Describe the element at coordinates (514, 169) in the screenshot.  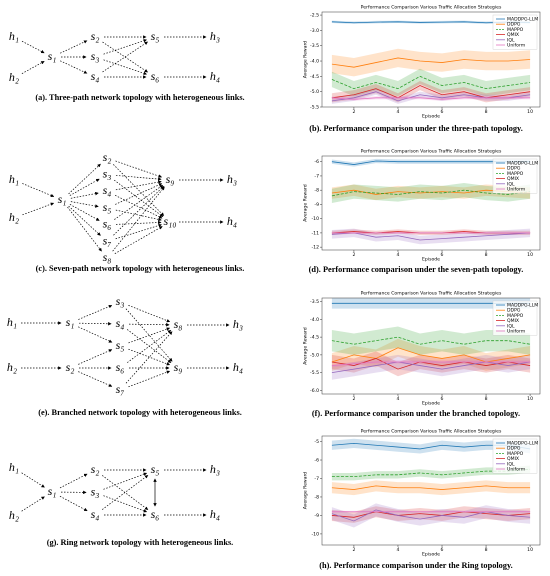
I see `legend-label: DDPG` at that location.